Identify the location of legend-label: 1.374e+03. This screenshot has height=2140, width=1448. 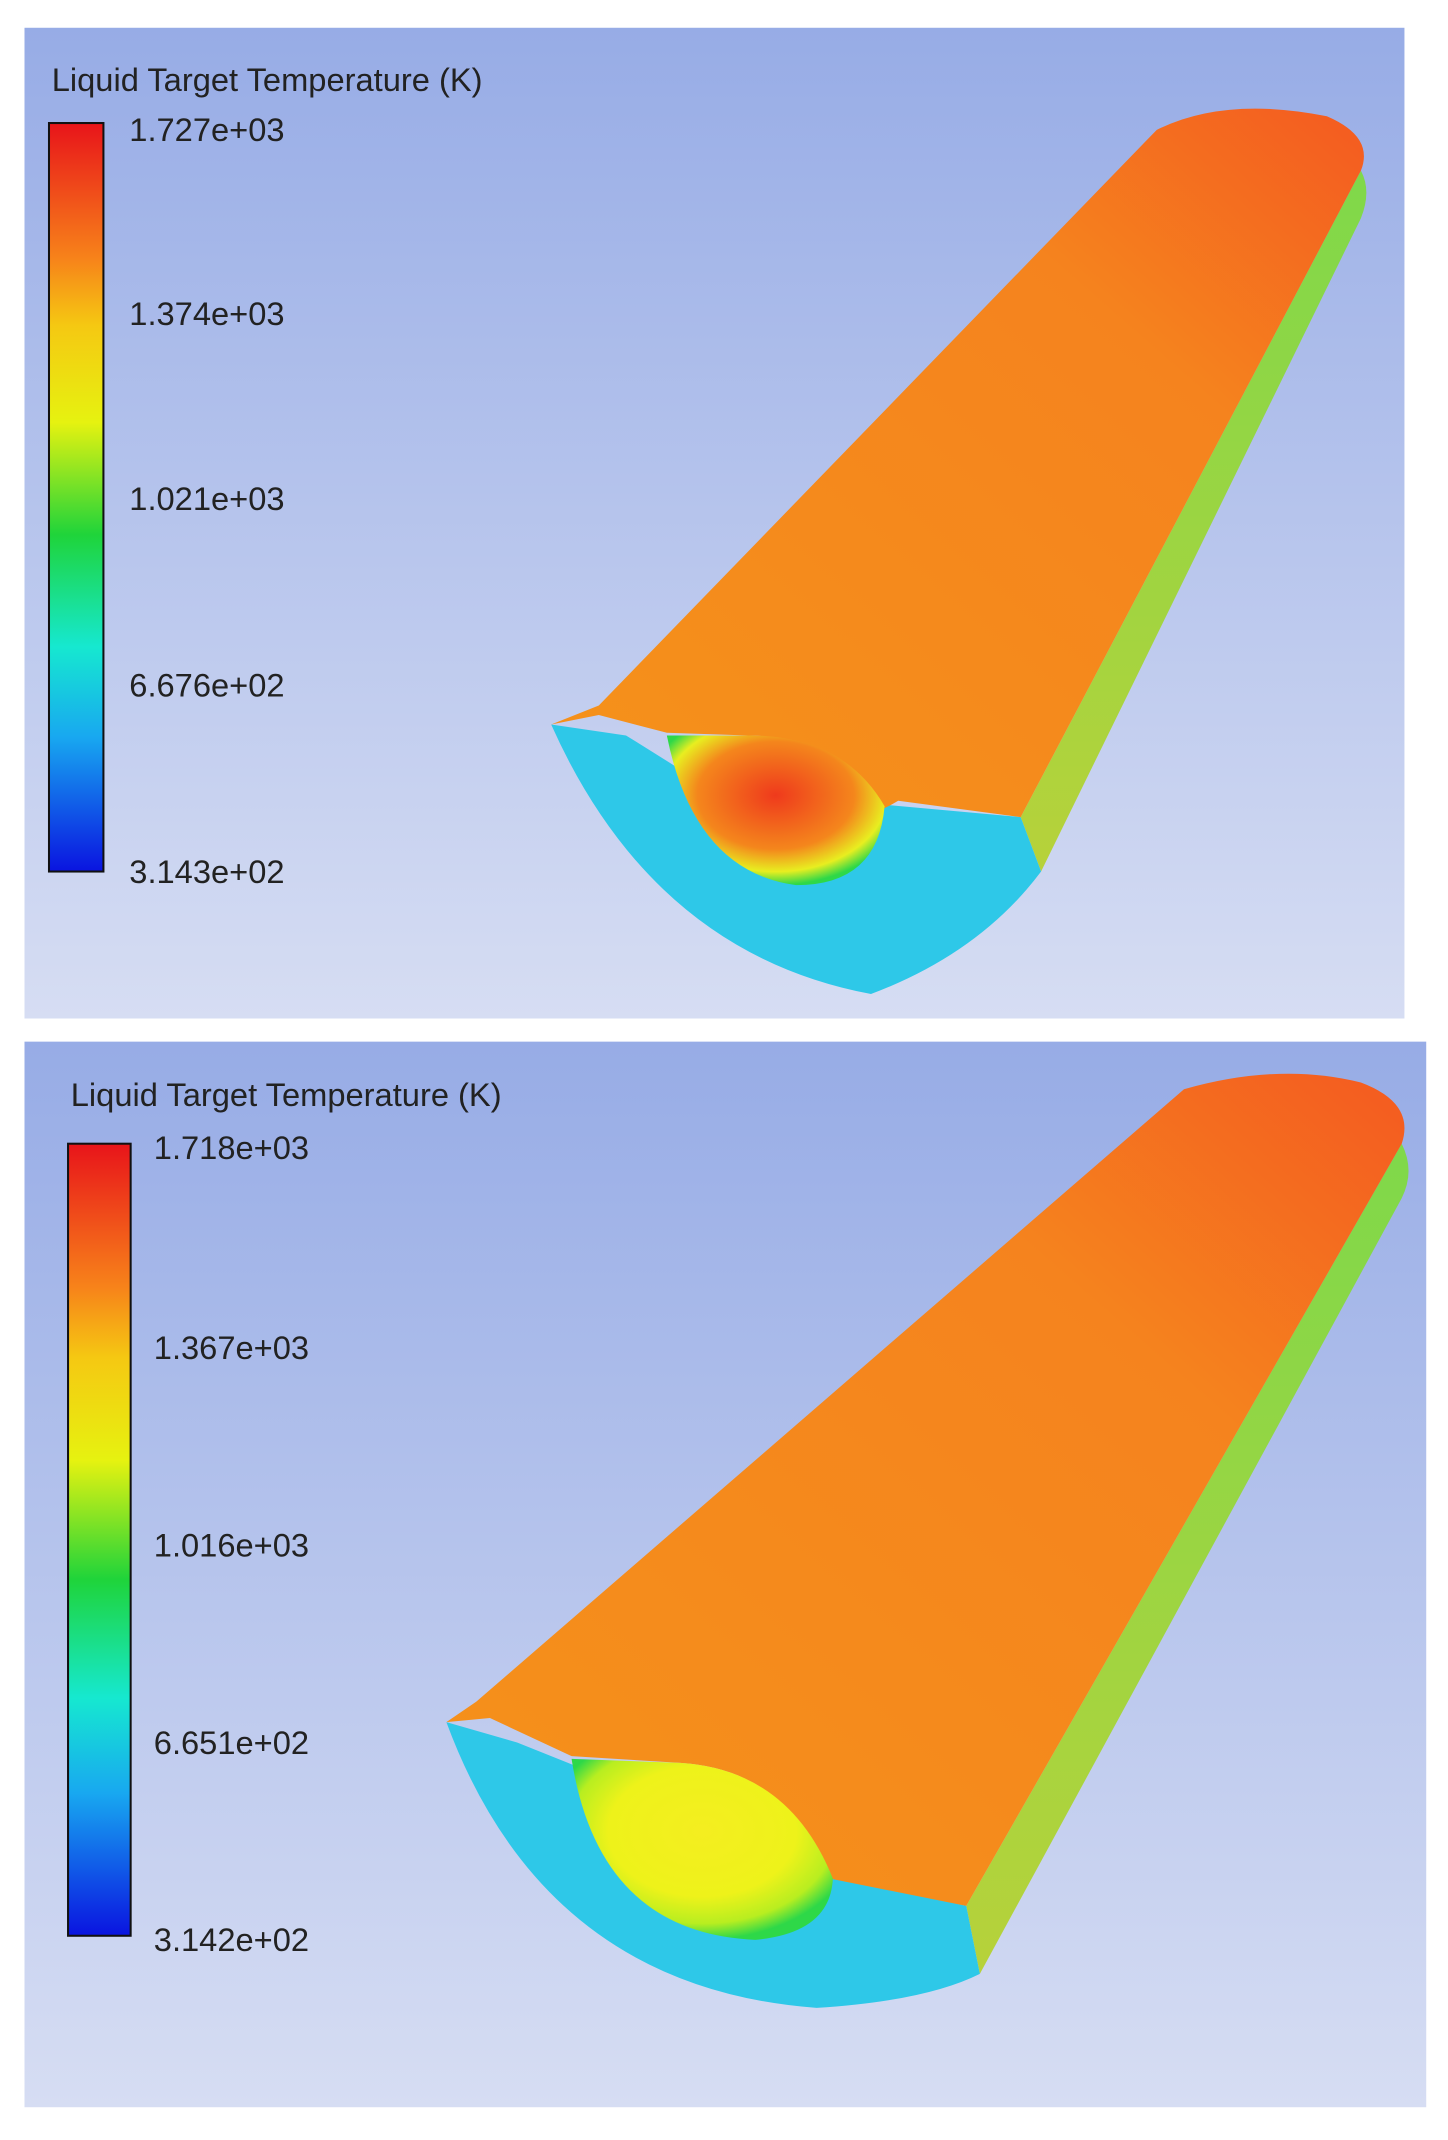
(206, 313).